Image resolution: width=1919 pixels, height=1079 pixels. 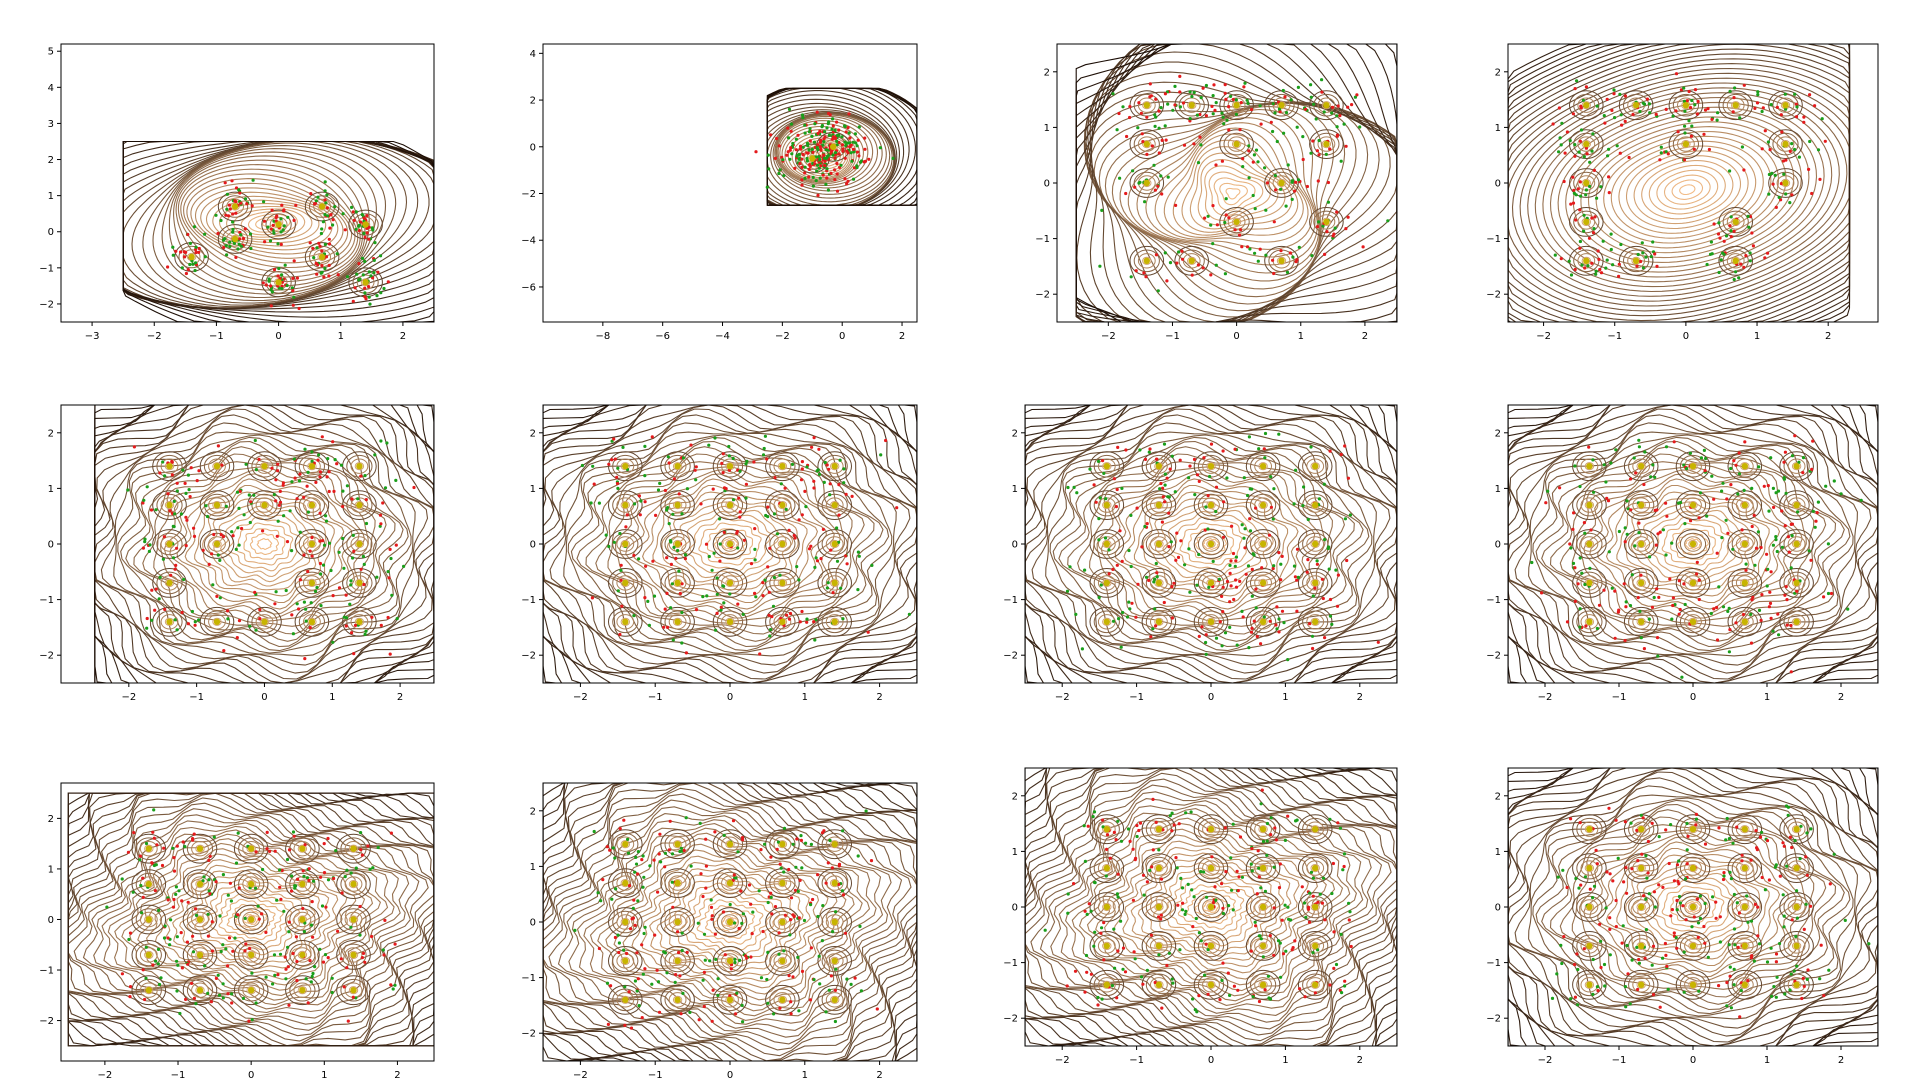 I want to click on x-tick-label: −1, so click(x=655, y=1074).